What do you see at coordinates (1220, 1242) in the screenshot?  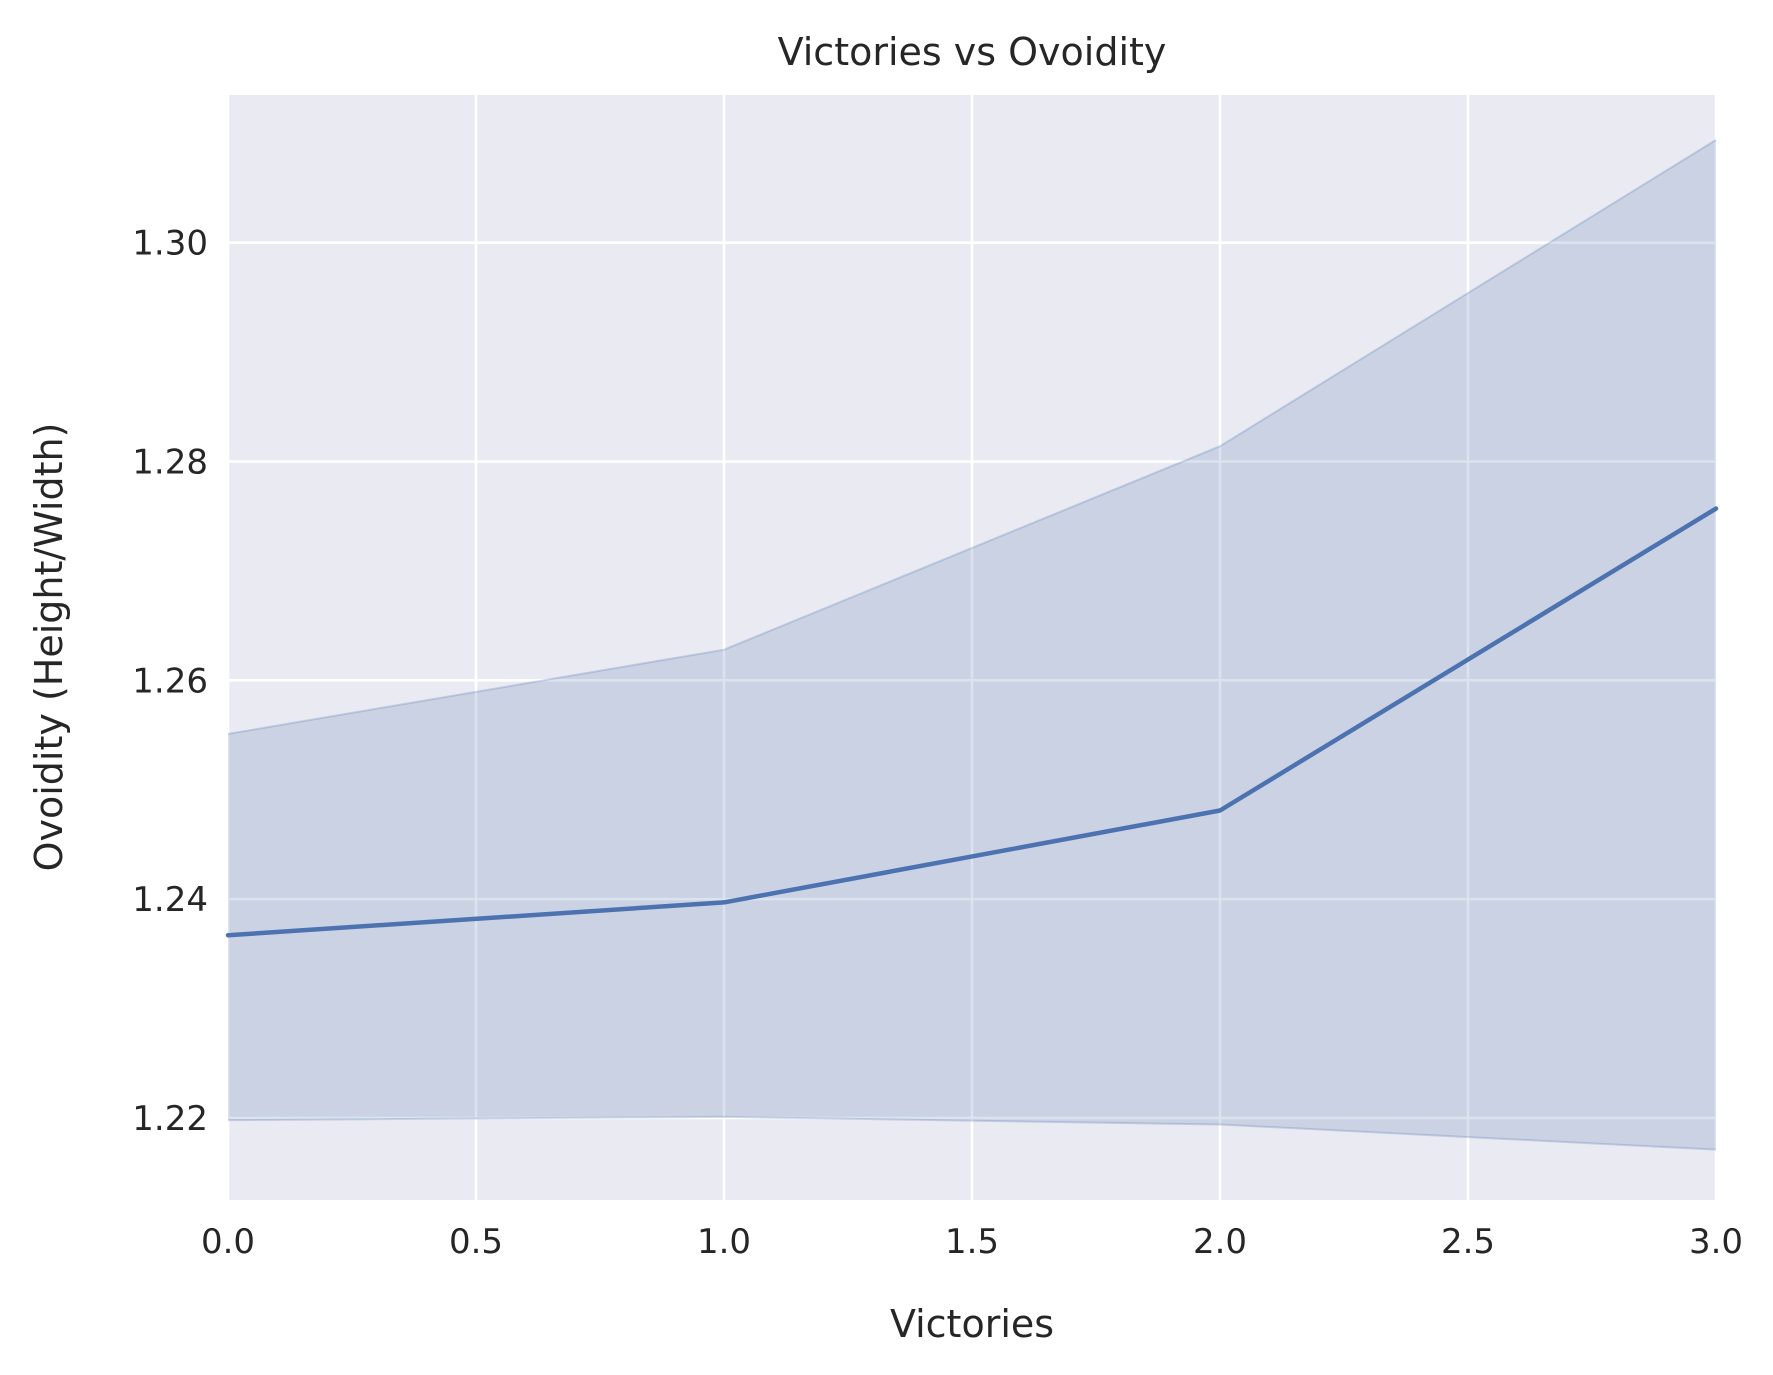 I see `x-tick-label: 2.0` at bounding box center [1220, 1242].